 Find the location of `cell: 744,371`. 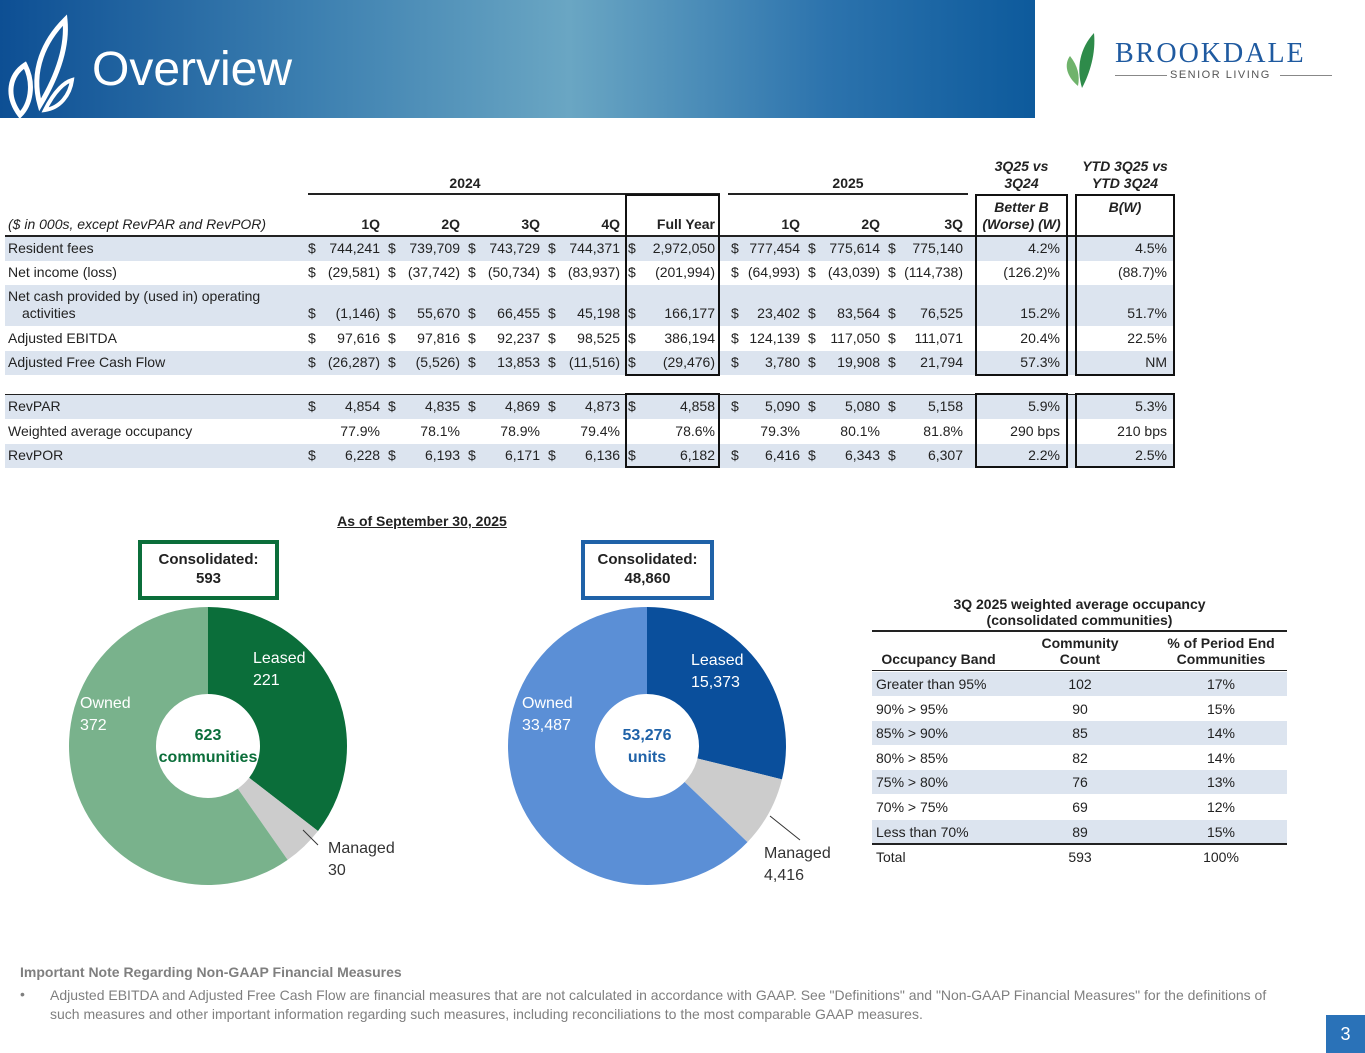

cell: 744,371 is located at coordinates (594, 248).